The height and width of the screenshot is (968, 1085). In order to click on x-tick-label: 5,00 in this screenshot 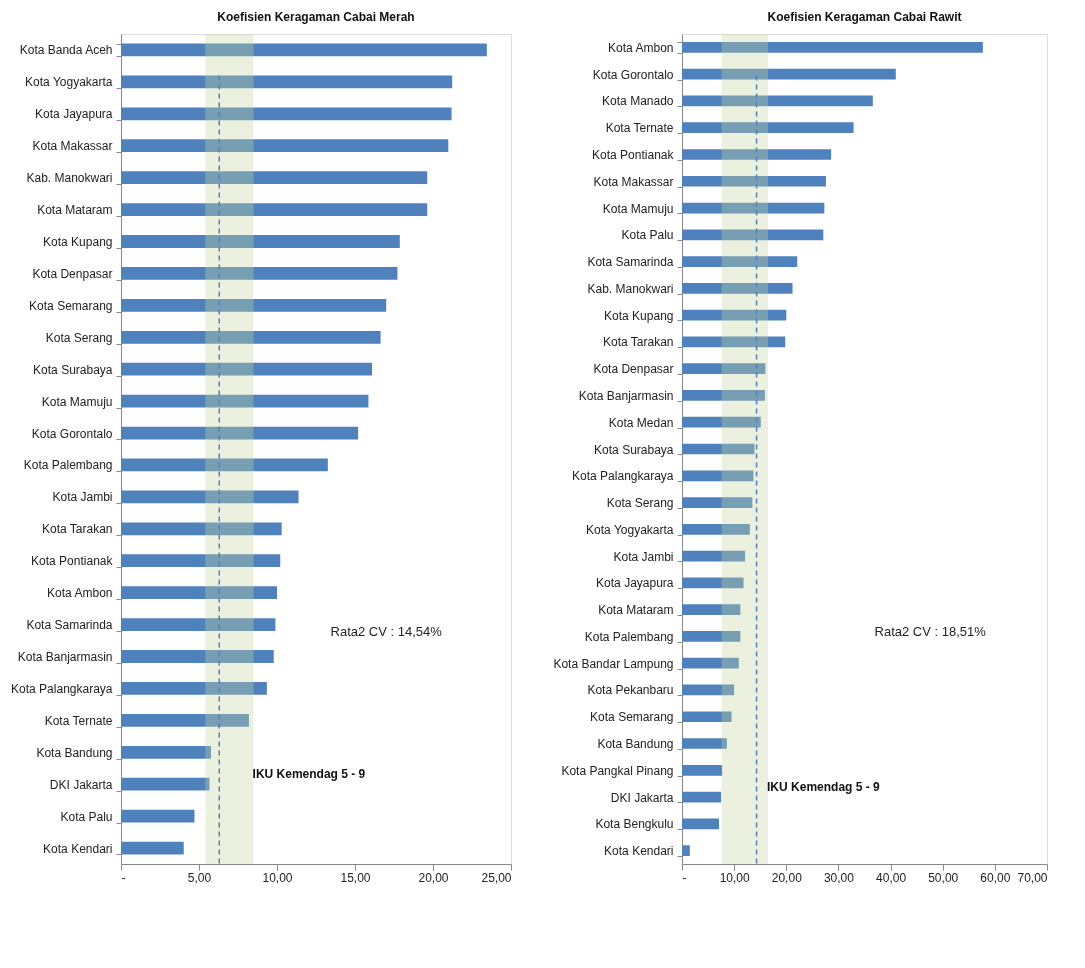, I will do `click(199, 877)`.